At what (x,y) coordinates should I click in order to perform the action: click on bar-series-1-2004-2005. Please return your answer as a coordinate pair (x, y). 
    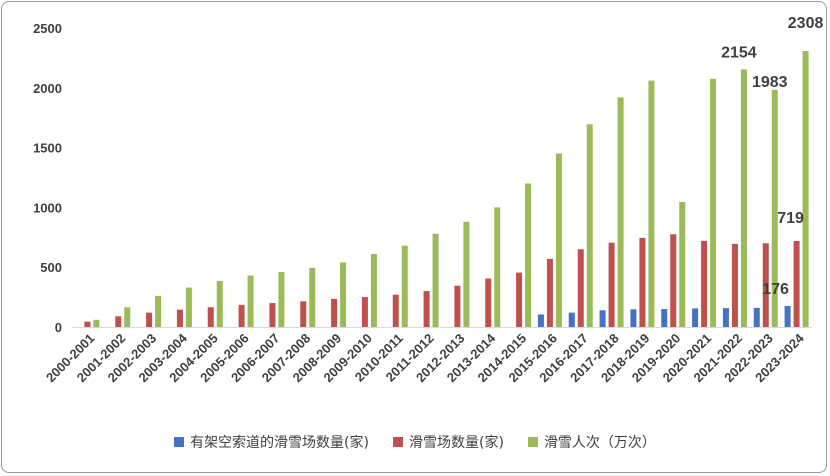
    Looking at the image, I should click on (210, 317).